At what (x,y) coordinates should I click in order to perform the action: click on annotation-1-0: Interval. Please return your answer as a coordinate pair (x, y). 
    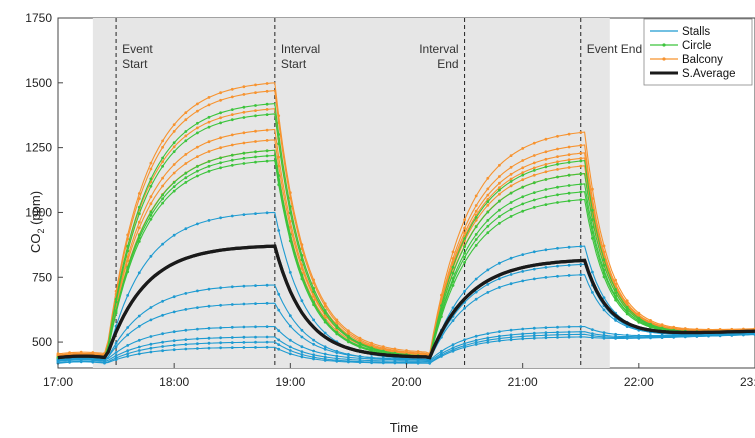
    Looking at the image, I should click on (300, 49).